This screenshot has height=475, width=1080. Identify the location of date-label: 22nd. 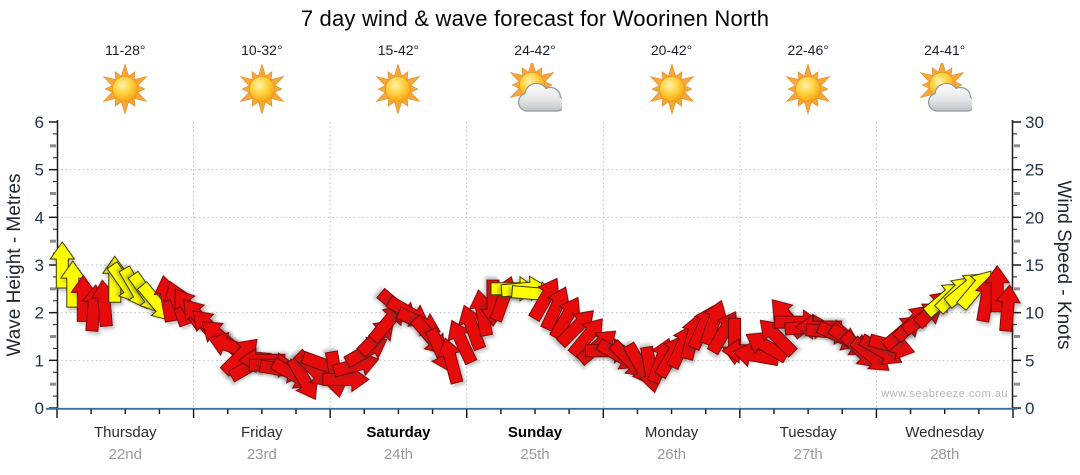
(125, 454).